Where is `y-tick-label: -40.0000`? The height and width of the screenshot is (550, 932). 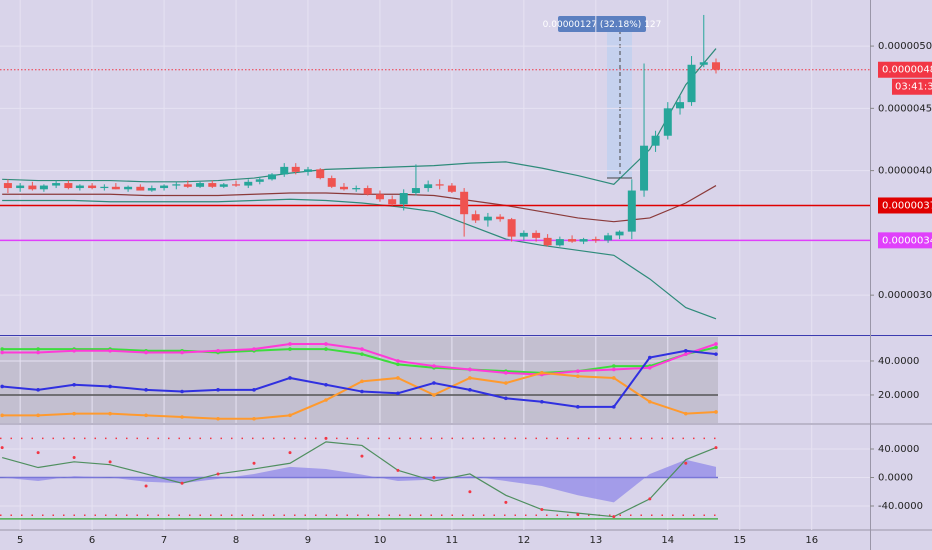 y-tick-label: -40.0000 is located at coordinates (900, 506).